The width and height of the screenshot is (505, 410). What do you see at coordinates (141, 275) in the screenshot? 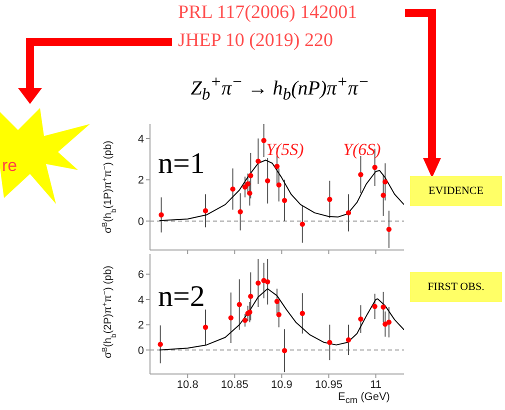
I see `y-tick-label: 6` at bounding box center [141, 275].